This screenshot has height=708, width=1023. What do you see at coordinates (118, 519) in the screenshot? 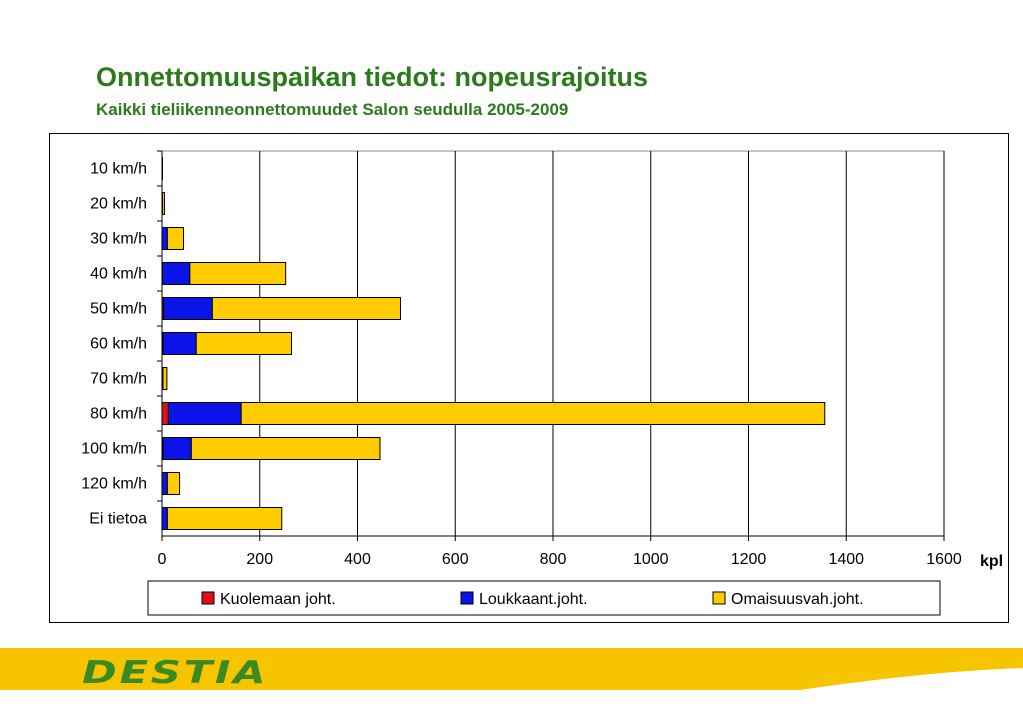
I see `y-tick-label: Ei tietoa` at bounding box center [118, 519].